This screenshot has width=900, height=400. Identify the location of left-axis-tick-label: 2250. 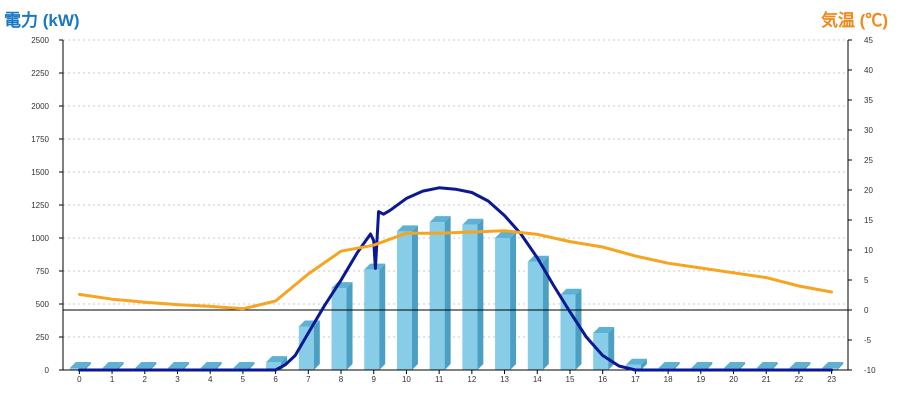
(40, 73).